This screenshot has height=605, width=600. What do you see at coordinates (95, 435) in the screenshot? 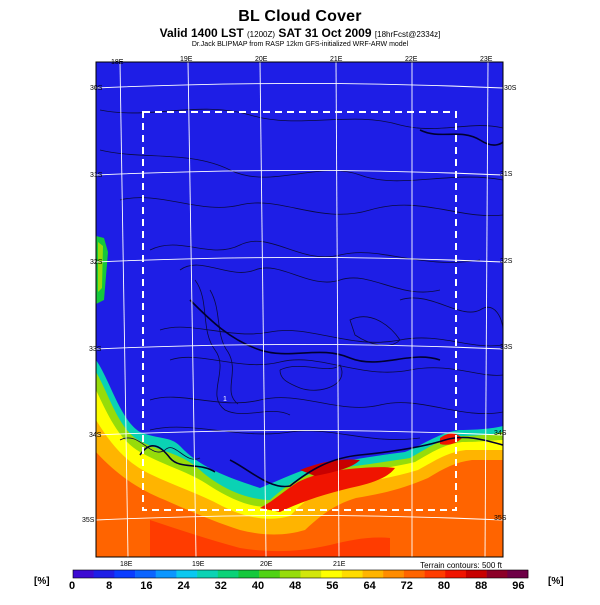
I see `left-lat-label: 34S` at bounding box center [95, 435].